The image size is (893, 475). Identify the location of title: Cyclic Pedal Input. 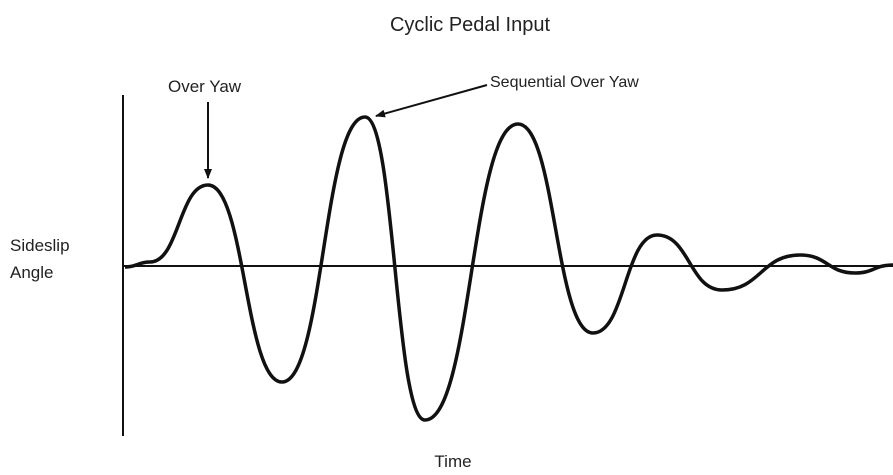
(470, 25).